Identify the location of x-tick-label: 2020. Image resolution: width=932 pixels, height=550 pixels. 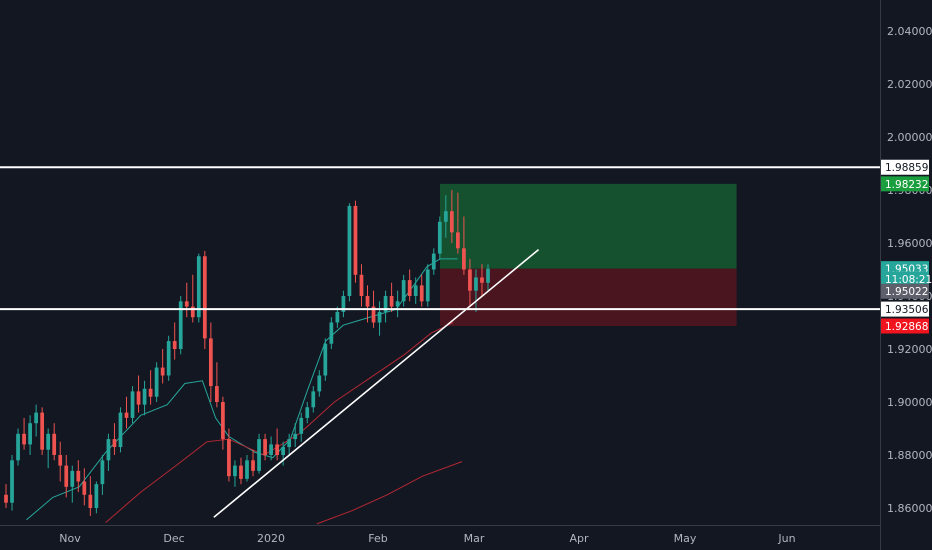
(271, 538).